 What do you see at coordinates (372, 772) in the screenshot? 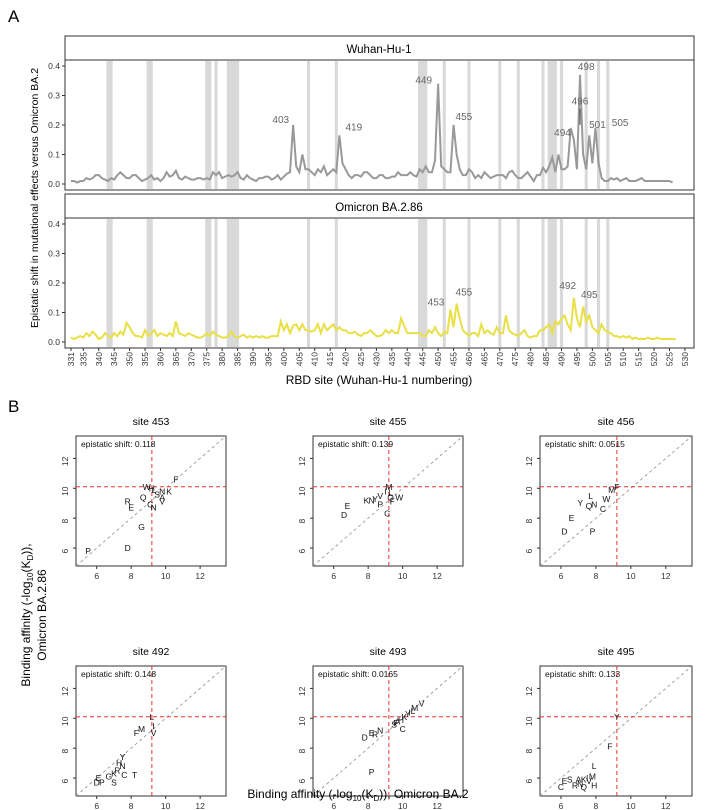
I see `mutation-point: P` at bounding box center [372, 772].